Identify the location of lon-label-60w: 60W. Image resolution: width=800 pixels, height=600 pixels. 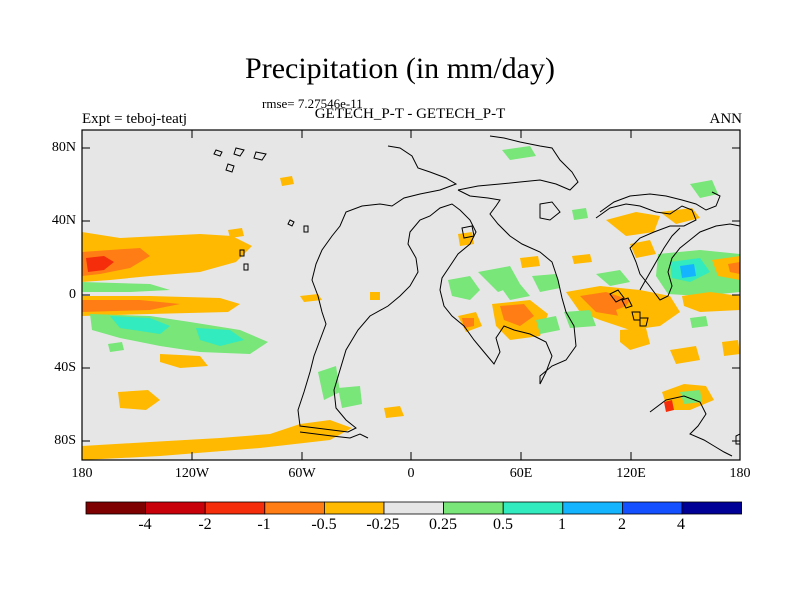
(302, 473).